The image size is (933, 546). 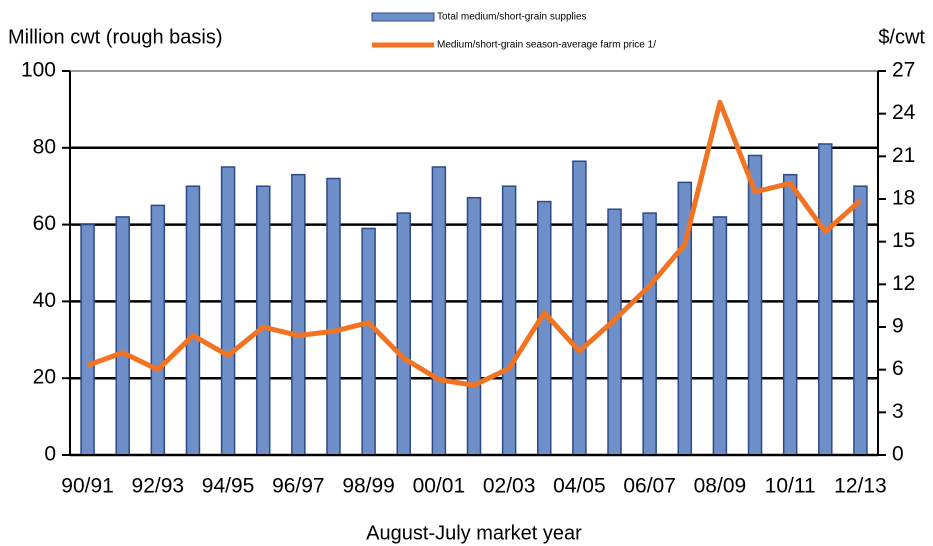 What do you see at coordinates (474, 533) in the screenshot?
I see `x-axis-label: August-July market year` at bounding box center [474, 533].